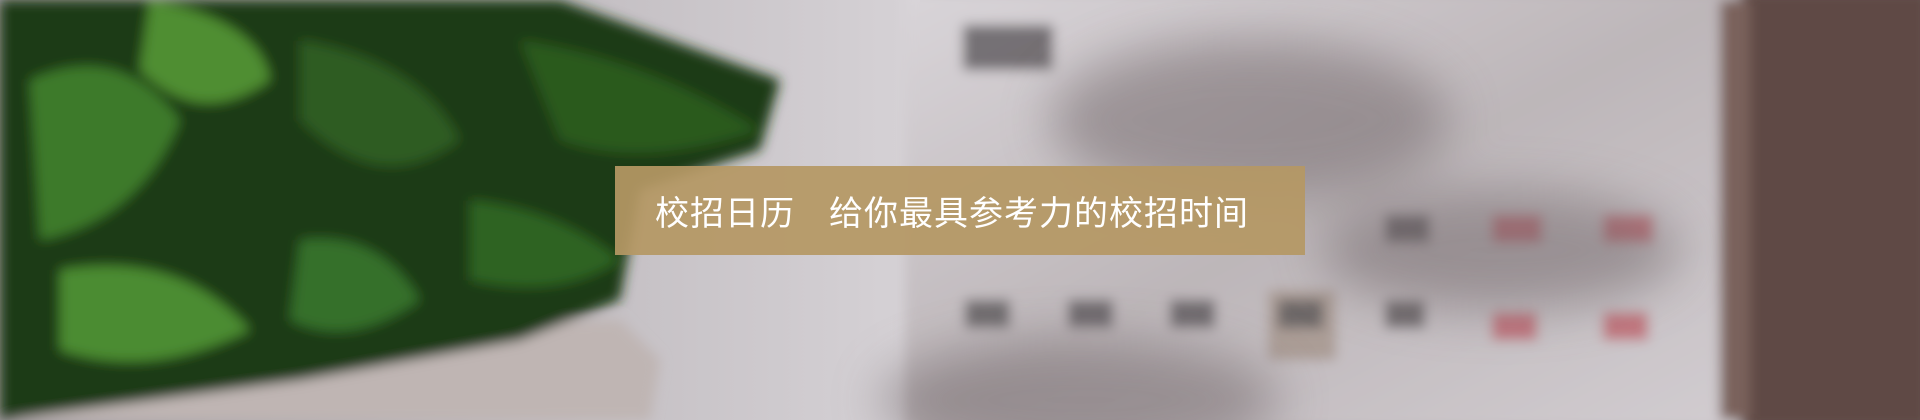 This screenshot has width=1920, height=420. I want to click on headline-subtitle: 给你最具参考力的校招时间, so click(1039, 214).